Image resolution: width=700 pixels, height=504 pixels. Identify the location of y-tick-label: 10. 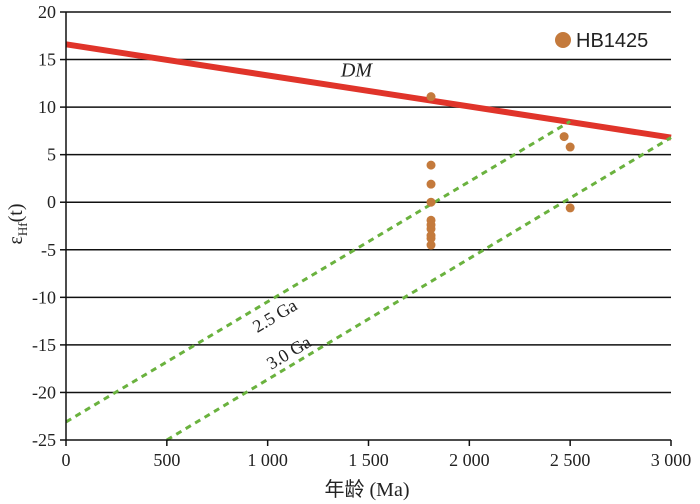
(47, 107).